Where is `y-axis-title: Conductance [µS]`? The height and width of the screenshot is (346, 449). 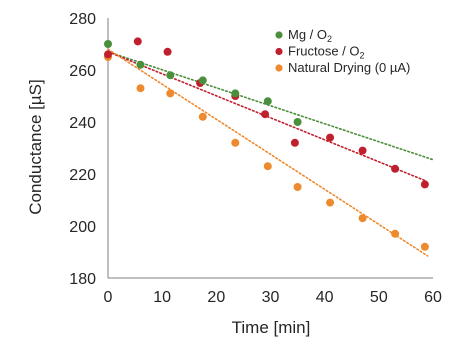
y-axis-title: Conductance [µS] is located at coordinates (35, 147).